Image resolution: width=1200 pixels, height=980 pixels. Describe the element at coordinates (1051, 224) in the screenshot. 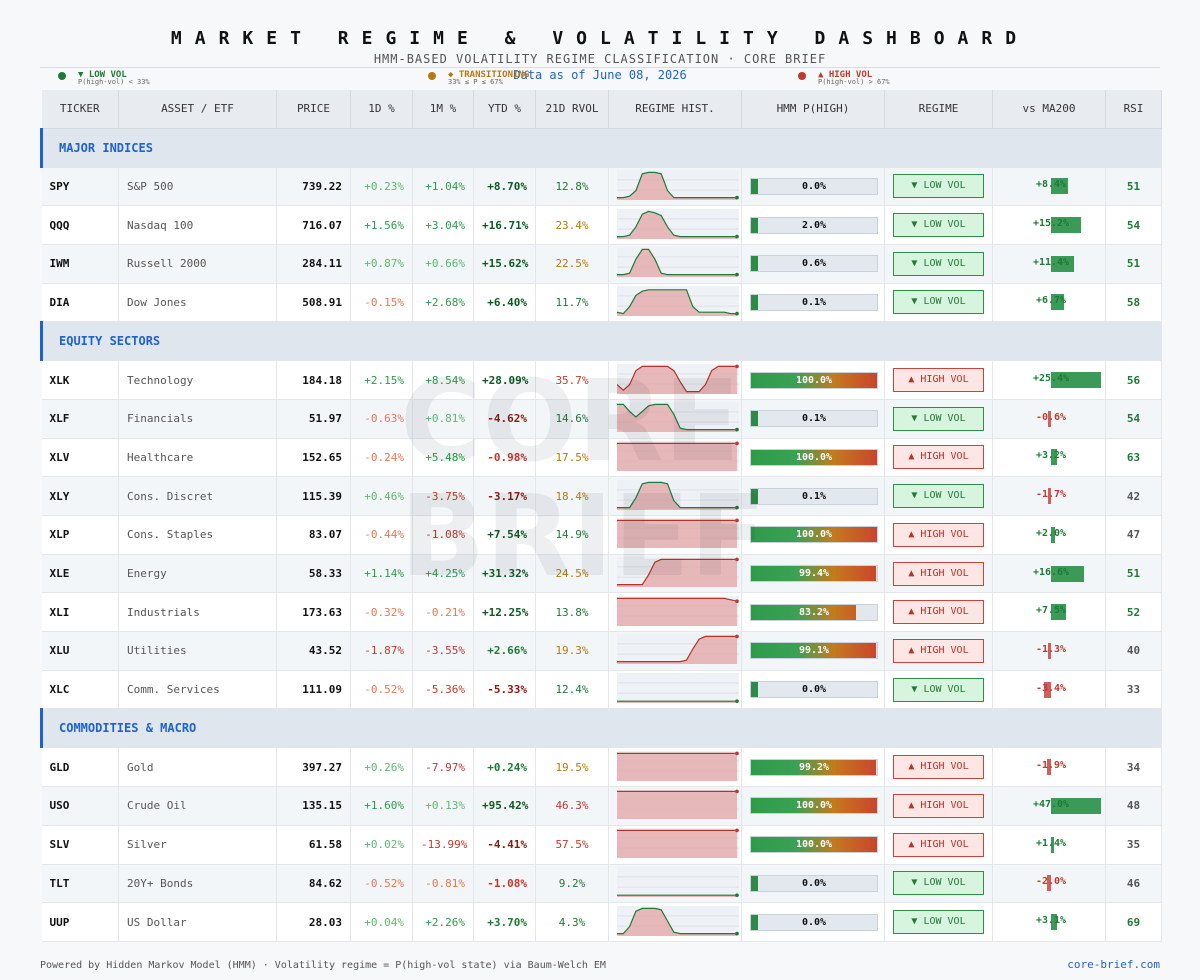

I see `ma200-value: +15.2%` at that location.